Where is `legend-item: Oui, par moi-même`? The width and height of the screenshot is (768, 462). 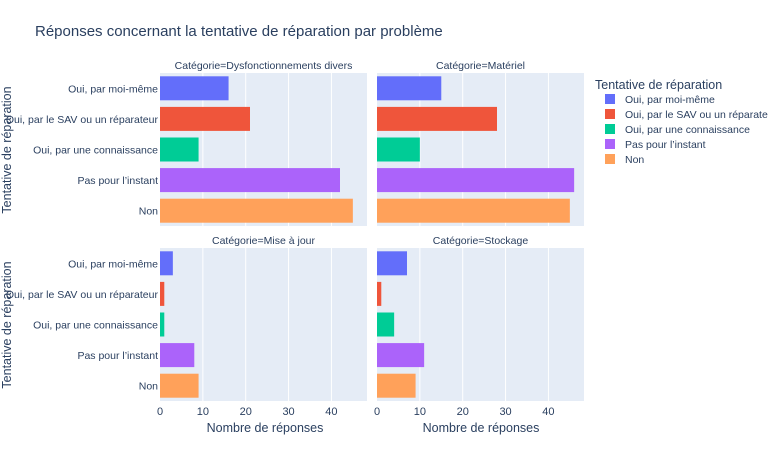
legend-item: Oui, par moi-même is located at coordinates (660, 100).